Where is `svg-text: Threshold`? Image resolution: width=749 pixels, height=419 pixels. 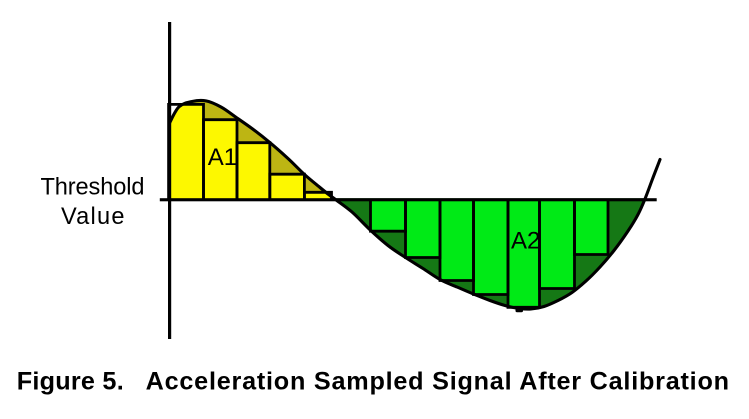 svg-text: Threshold is located at coordinates (93, 187).